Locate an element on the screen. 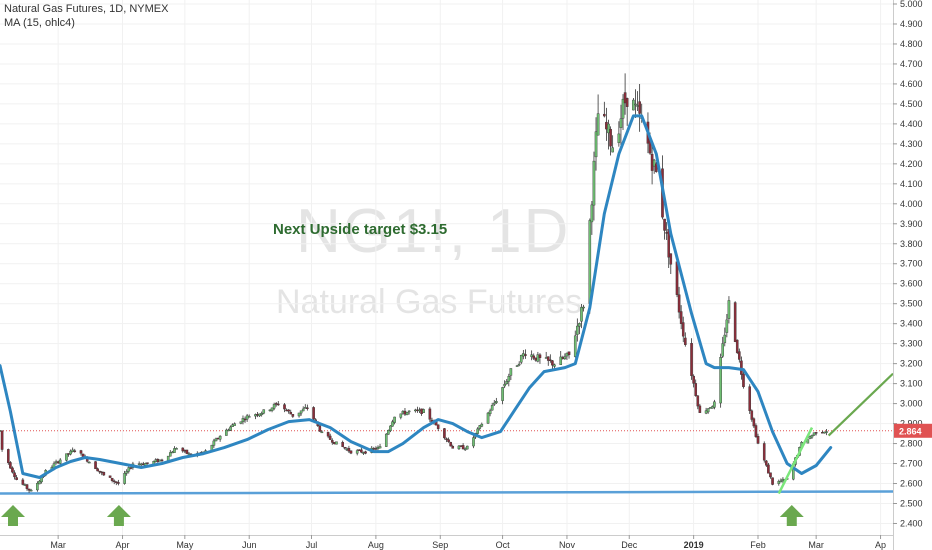  symbol-legend: Natural Gas Futures, 1D, NYMEX is located at coordinates (86, 9).